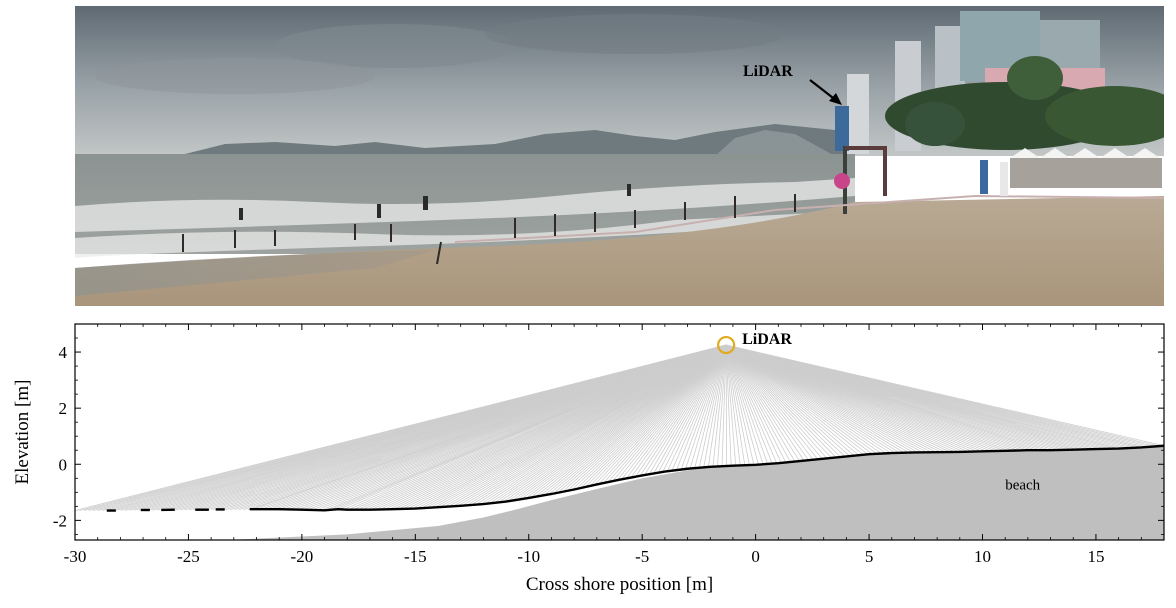 The height and width of the screenshot is (608, 1176). Describe the element at coordinates (619, 584) in the screenshot. I see `x-axis-label: Cross shore position [m]` at that location.